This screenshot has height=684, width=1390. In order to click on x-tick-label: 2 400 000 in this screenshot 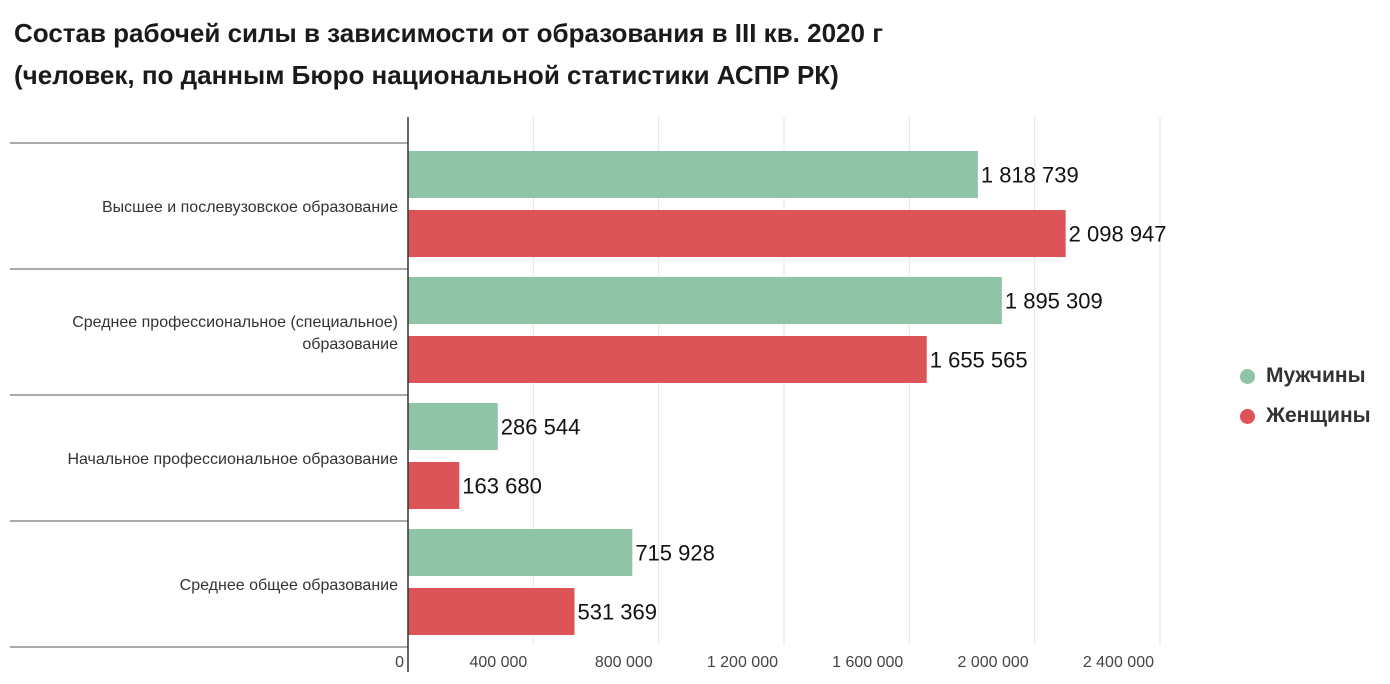, I will do `click(1118, 662)`.